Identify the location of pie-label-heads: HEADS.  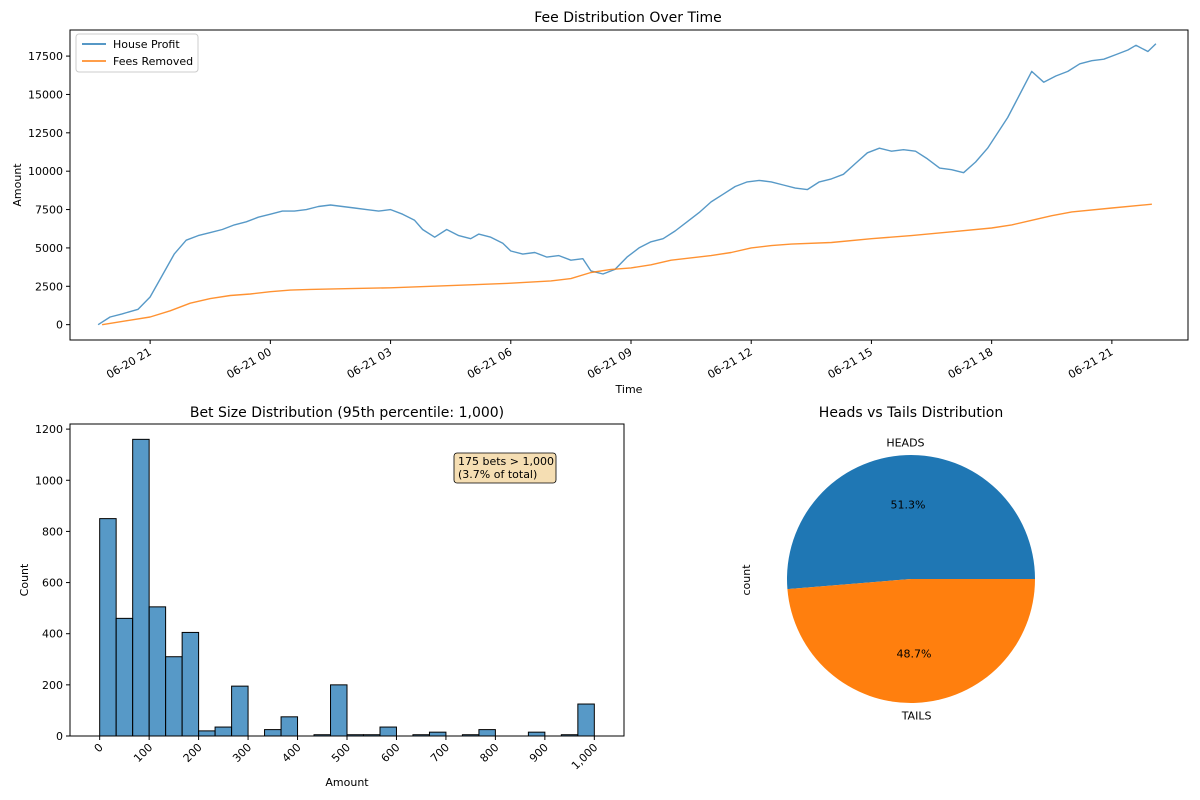
(905, 443).